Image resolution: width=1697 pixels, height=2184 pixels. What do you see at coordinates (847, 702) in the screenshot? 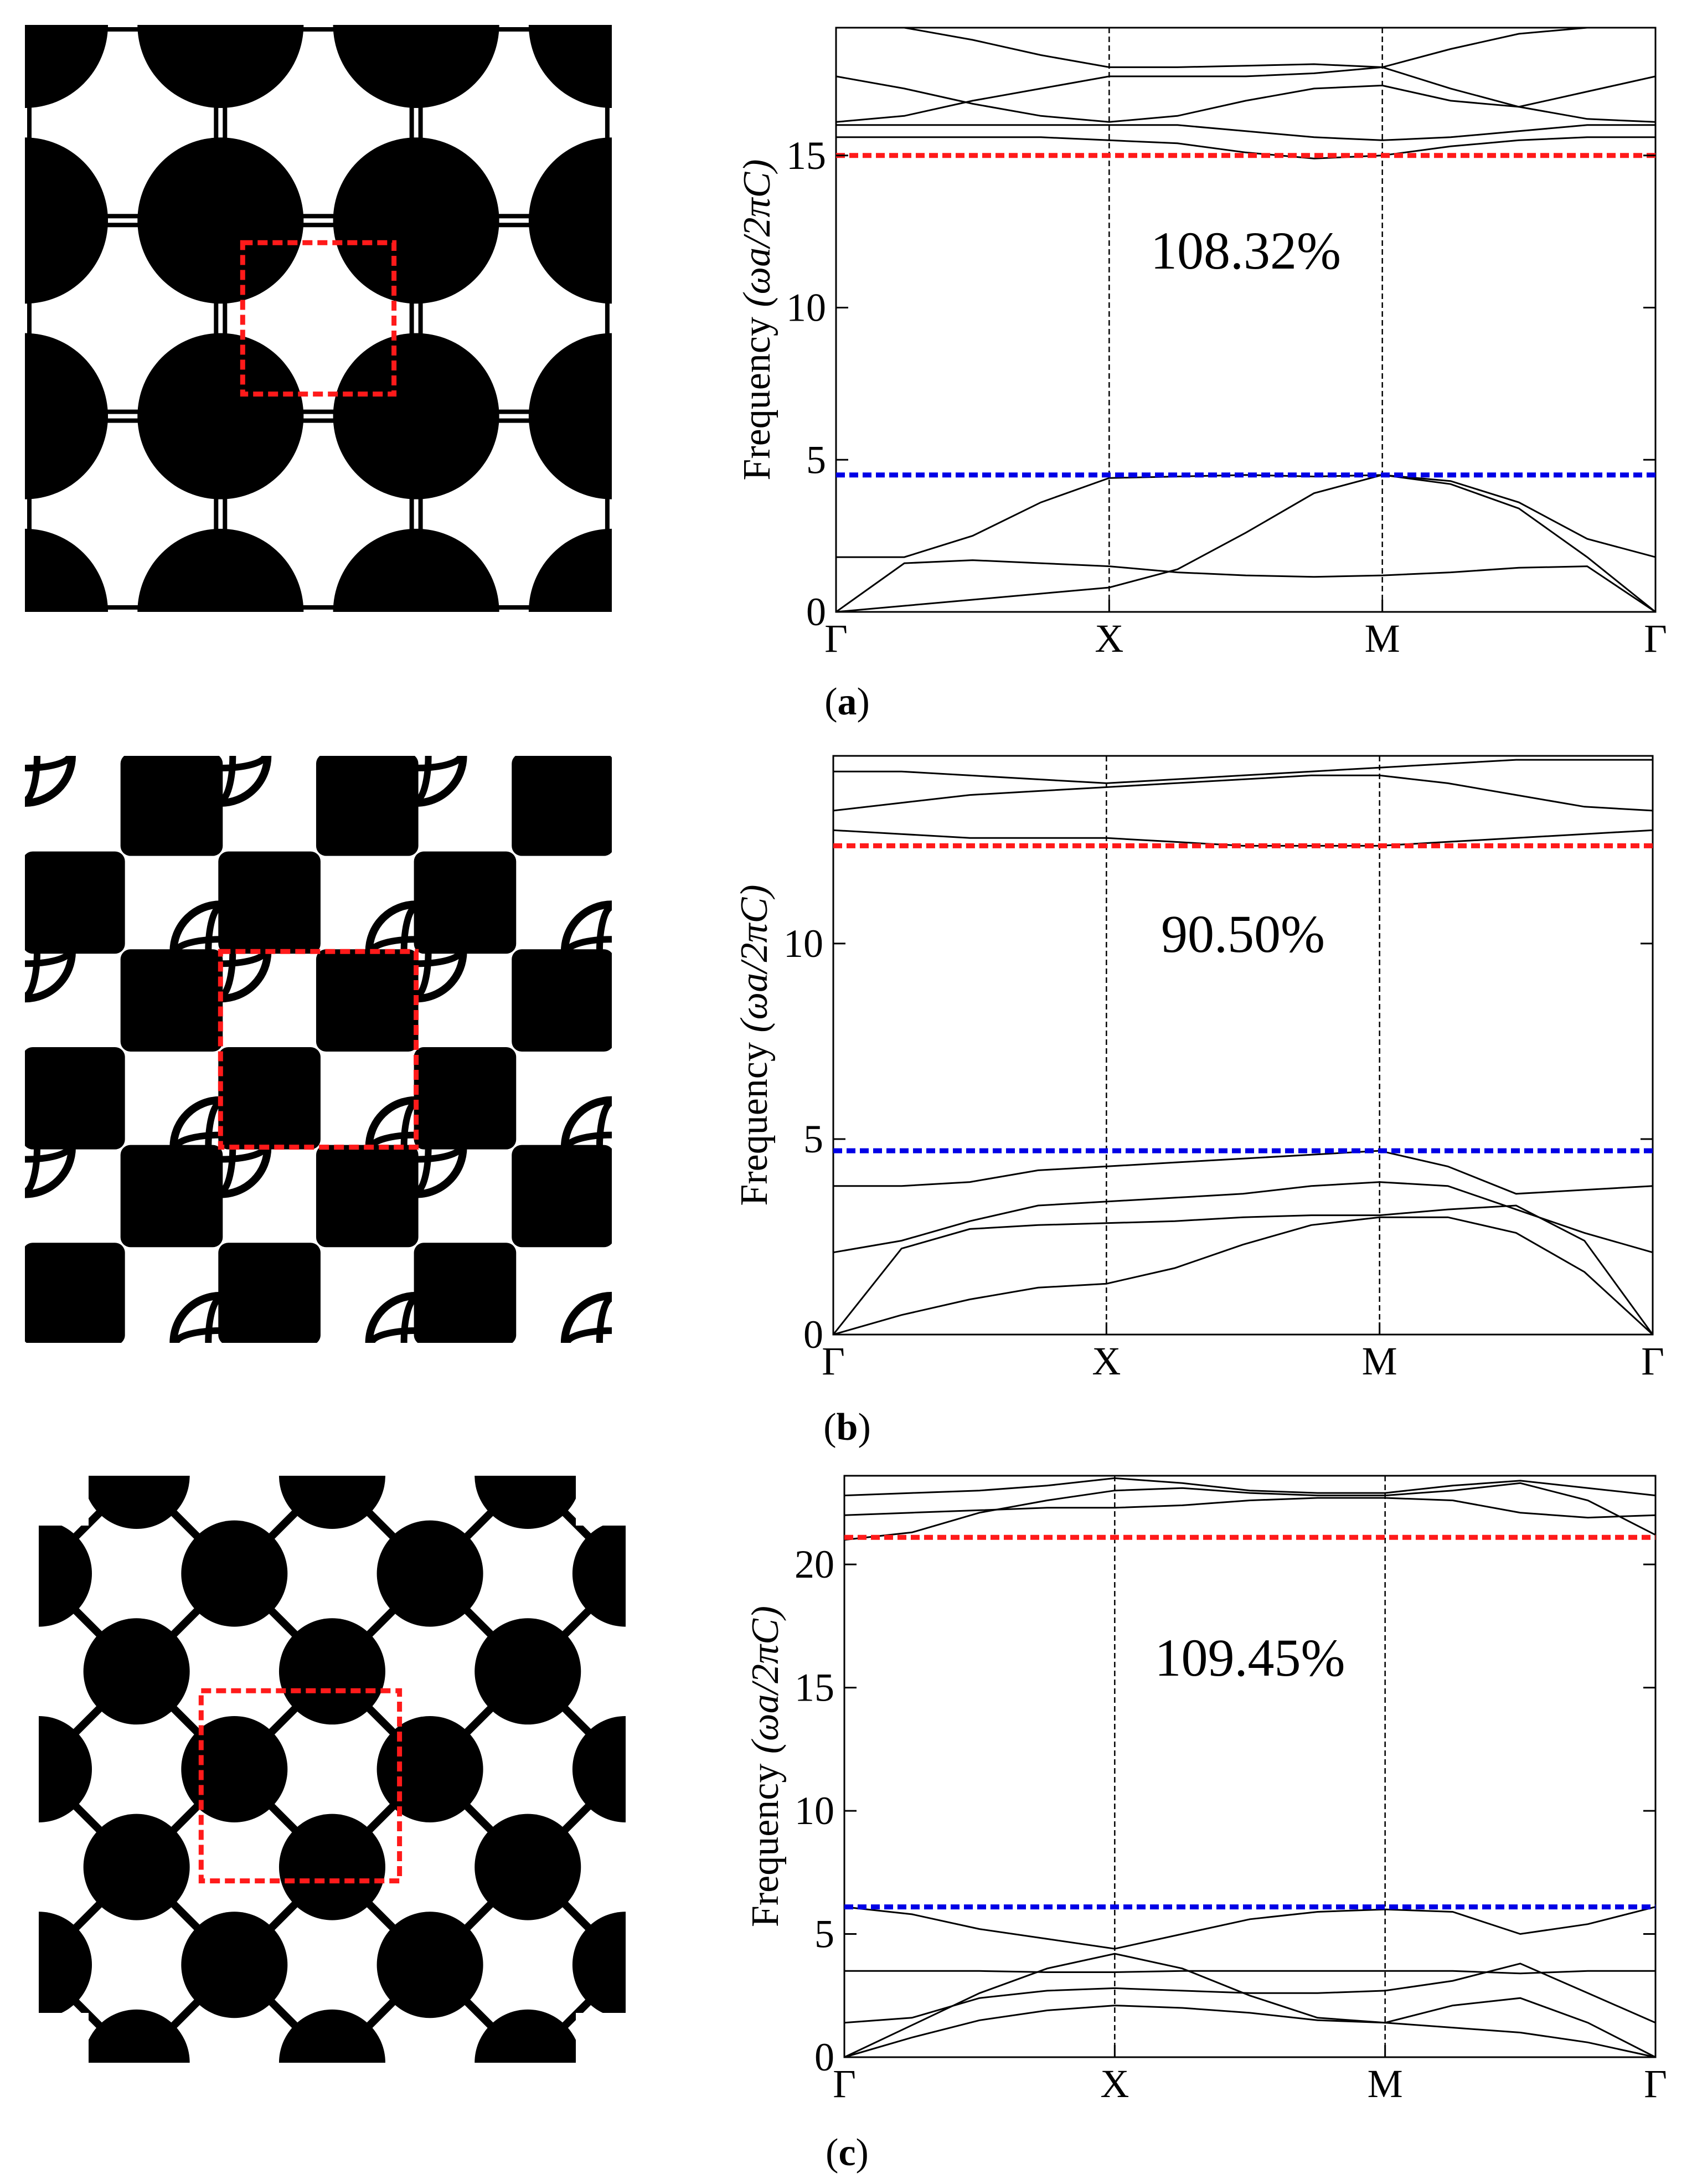
I see `panel-label-a: (a)` at bounding box center [847, 702].